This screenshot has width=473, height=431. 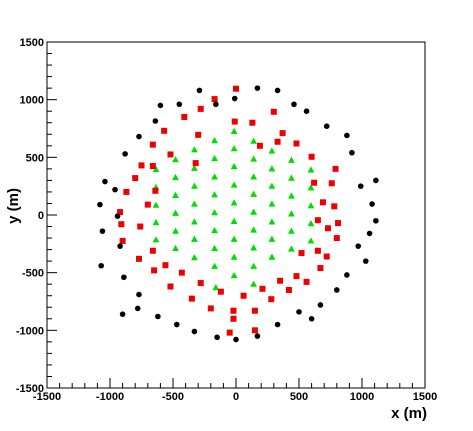 What do you see at coordinates (33, 274) in the screenshot?
I see `y-tick-label: -500` at bounding box center [33, 274].